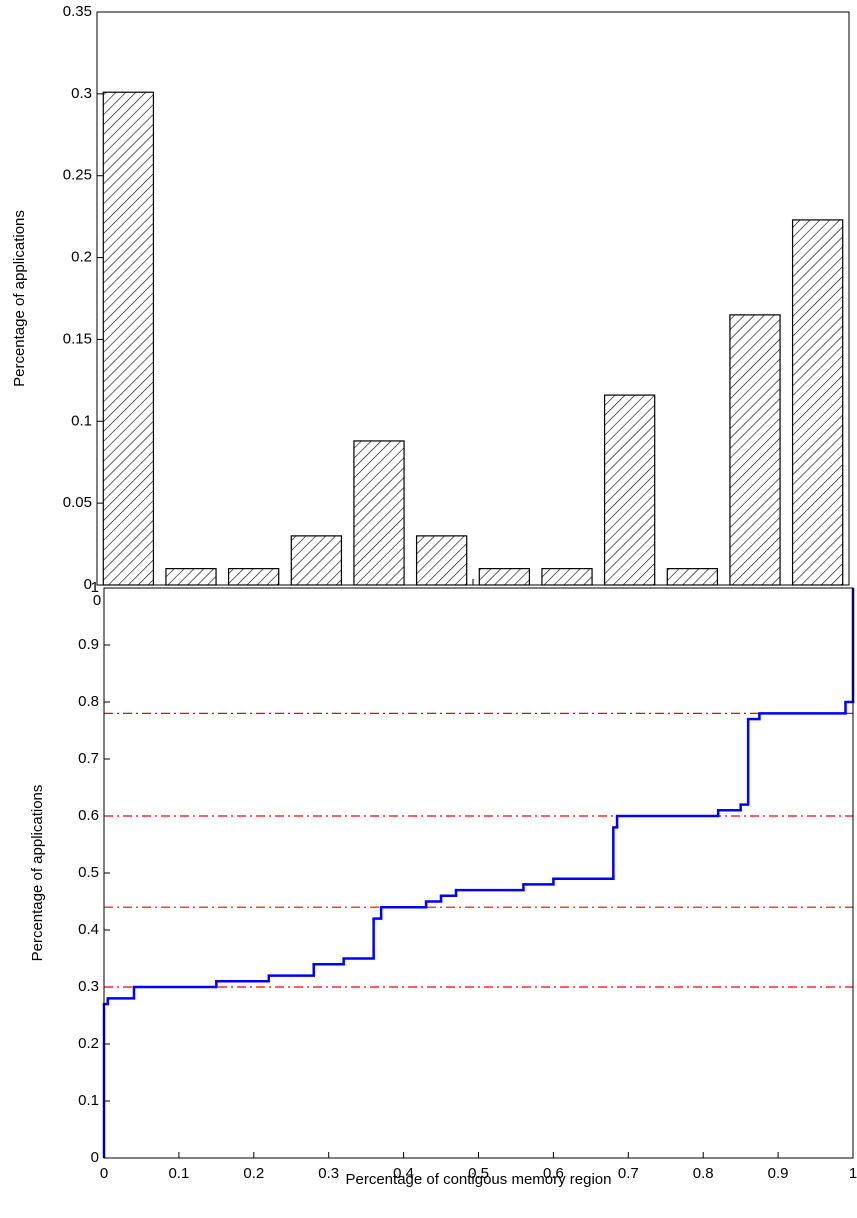  What do you see at coordinates (88, 872) in the screenshot?
I see `y-tick-label: 0.5` at bounding box center [88, 872].